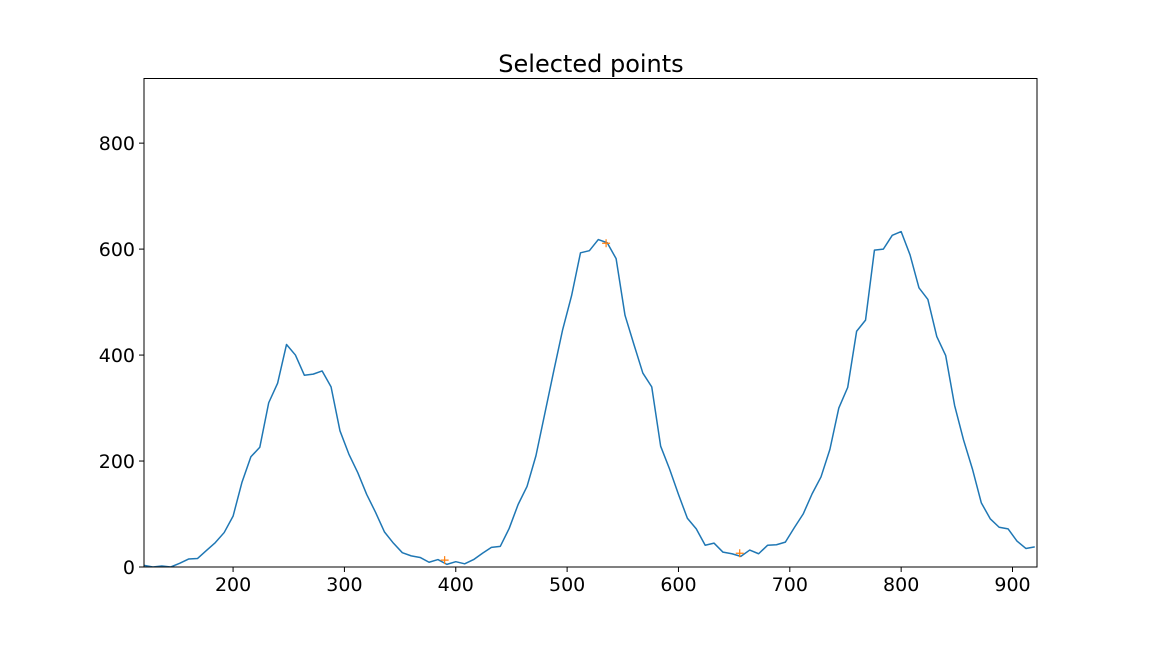  What do you see at coordinates (344, 585) in the screenshot?
I see `x-tick-label: 300` at bounding box center [344, 585].